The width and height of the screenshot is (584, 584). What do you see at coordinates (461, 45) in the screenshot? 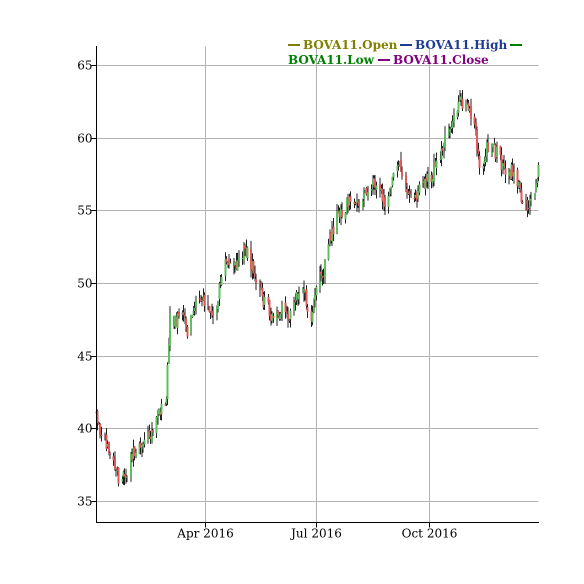
I see `legend-label-high: BOVA11.High` at bounding box center [461, 45].